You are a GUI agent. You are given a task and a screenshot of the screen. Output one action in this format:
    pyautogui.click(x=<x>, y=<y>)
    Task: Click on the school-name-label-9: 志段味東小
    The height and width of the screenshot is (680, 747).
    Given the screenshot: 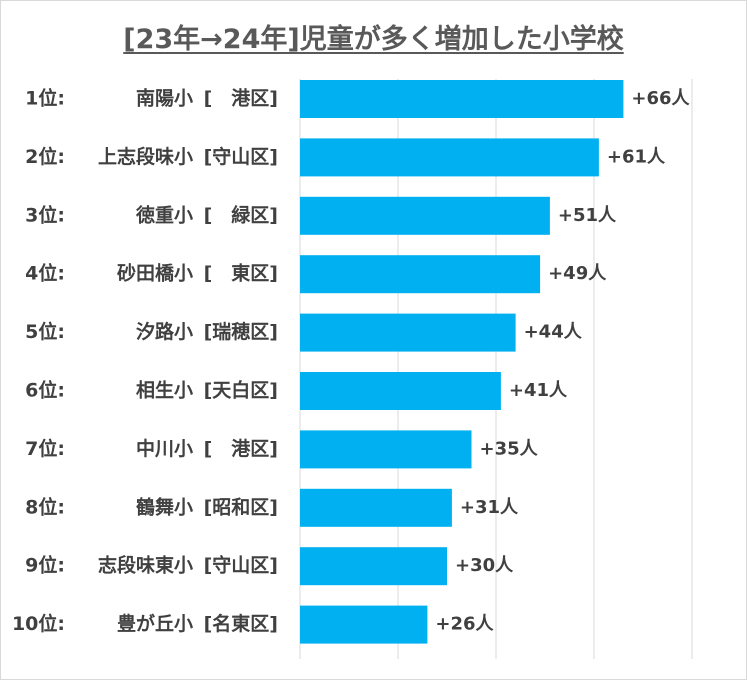 What is the action you would take?
    pyautogui.click(x=145, y=565)
    